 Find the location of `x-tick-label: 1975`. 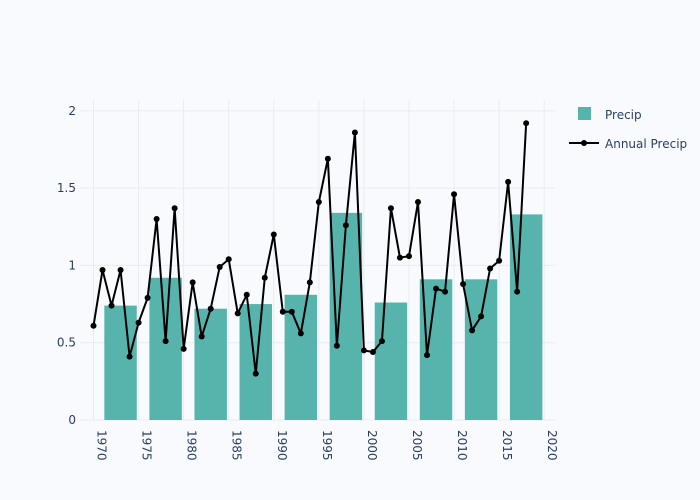

x-tick-label: 1975 is located at coordinates (147, 445).